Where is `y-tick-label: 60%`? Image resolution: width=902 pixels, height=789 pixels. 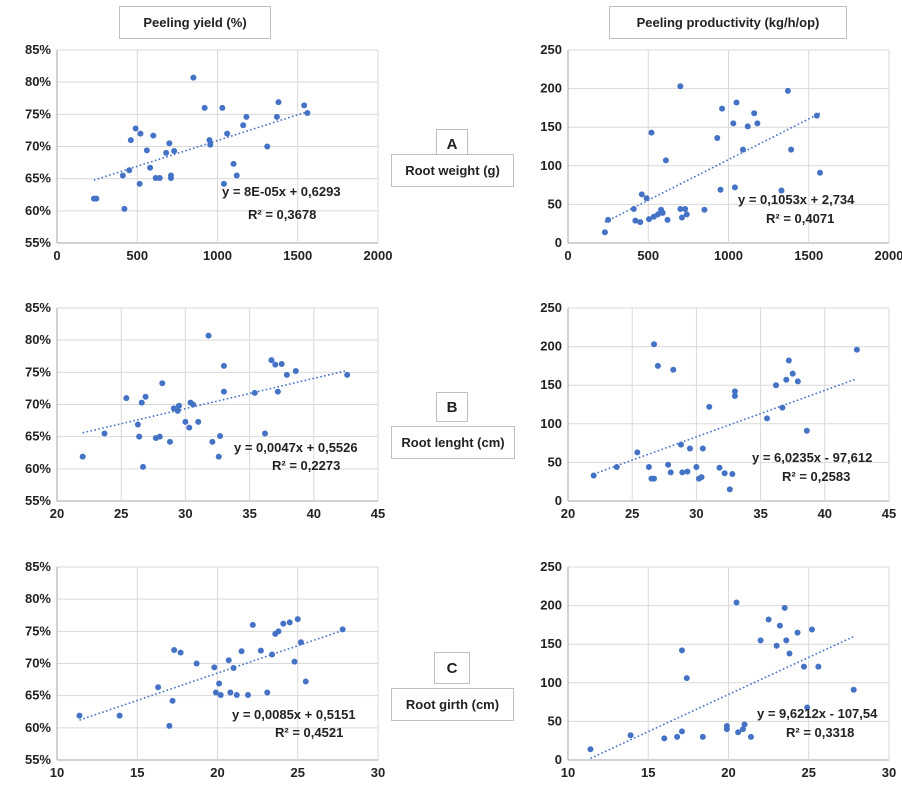
y-tick-label: 60% is located at coordinates (38, 468).